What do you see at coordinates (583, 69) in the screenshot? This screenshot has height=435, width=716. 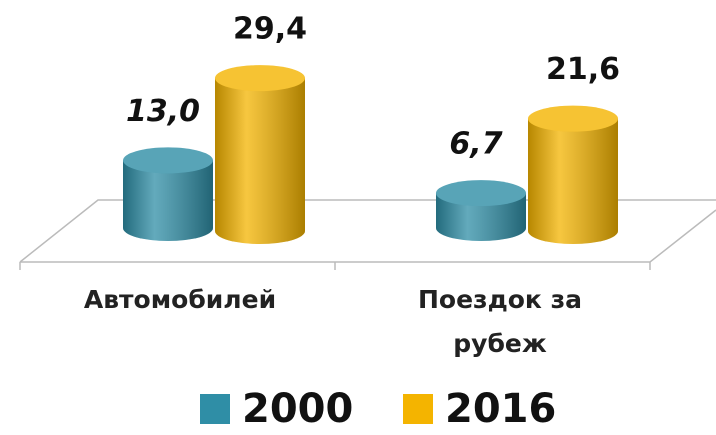 I see `value-label: 21,6` at bounding box center [583, 69].